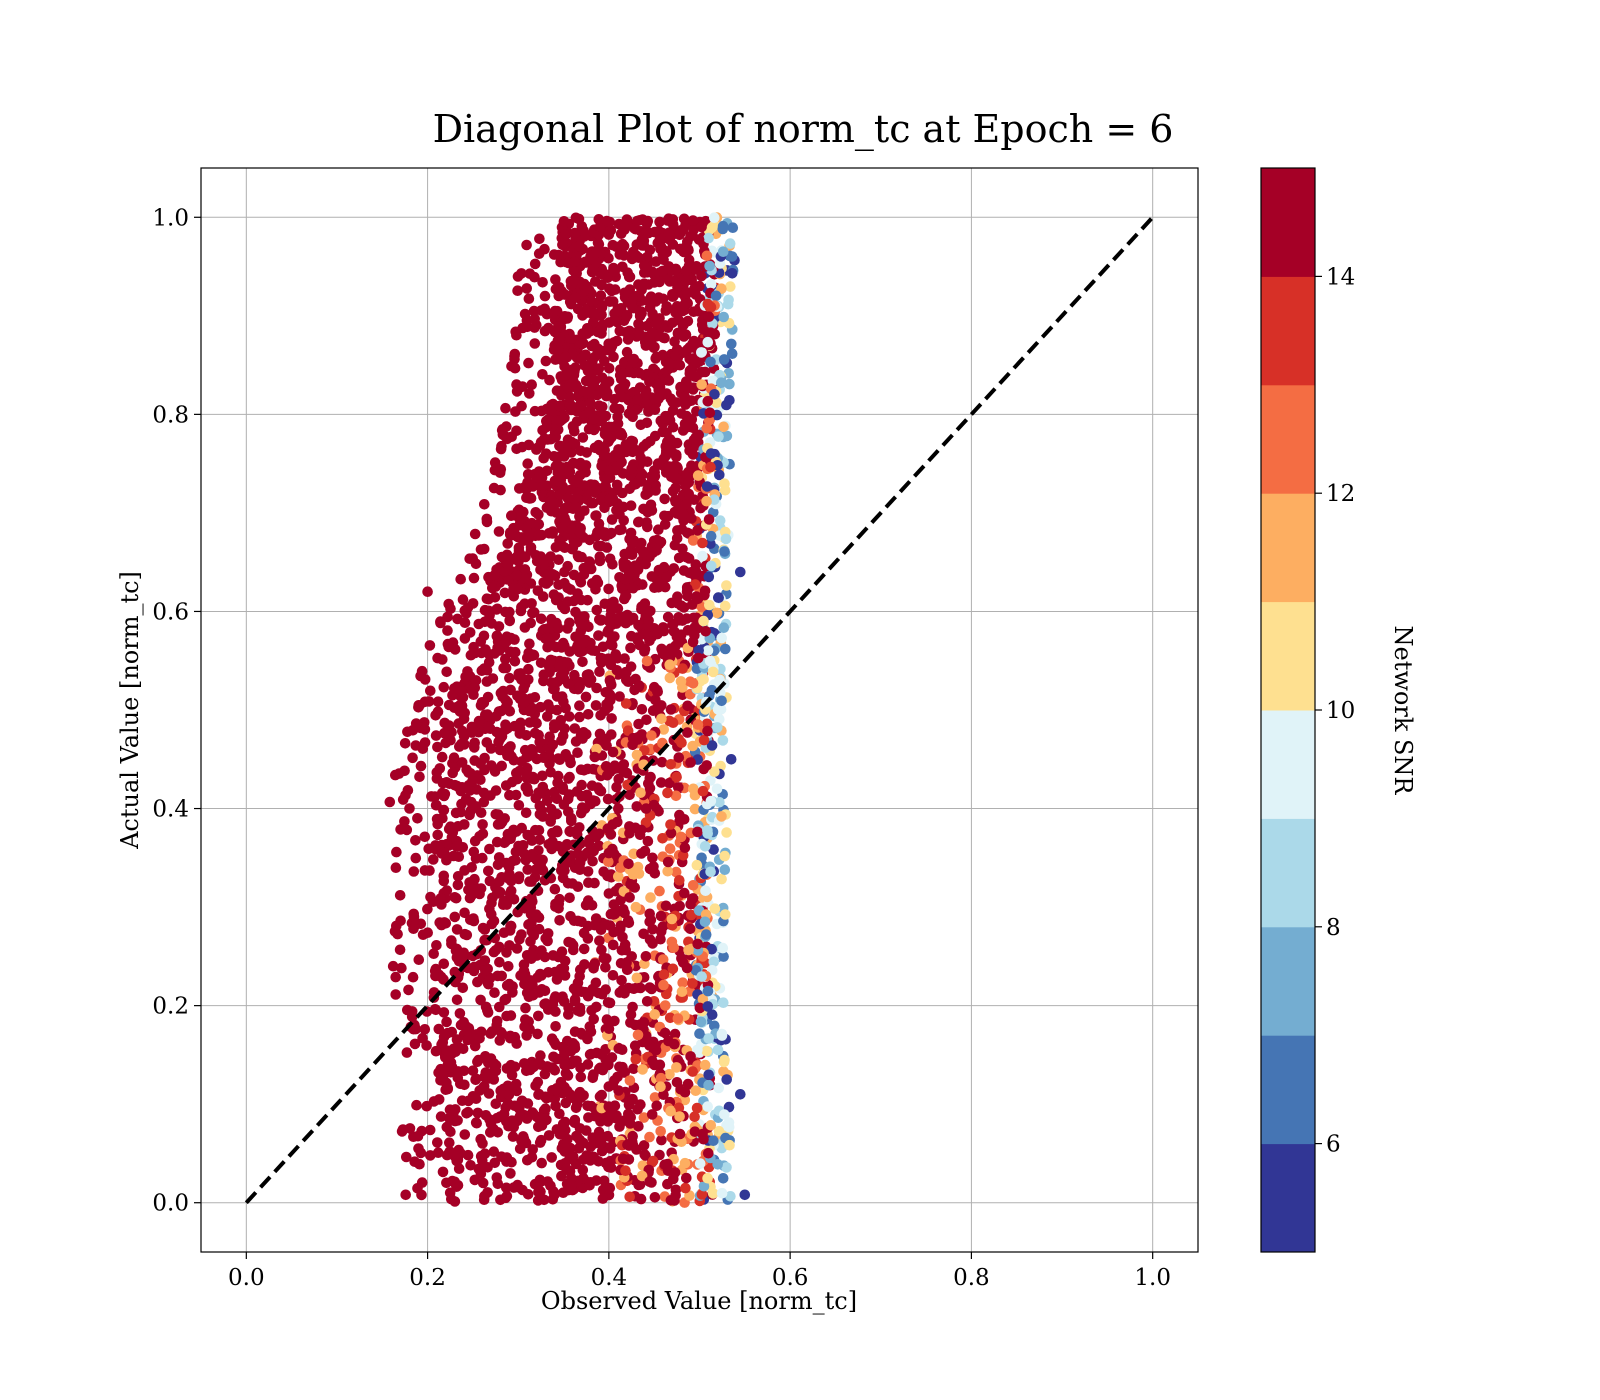 Image resolution: width=1600 pixels, height=1400 pixels. Describe the element at coordinates (1152, 1278) in the screenshot. I see `x-tick-label: 1.0` at that location.